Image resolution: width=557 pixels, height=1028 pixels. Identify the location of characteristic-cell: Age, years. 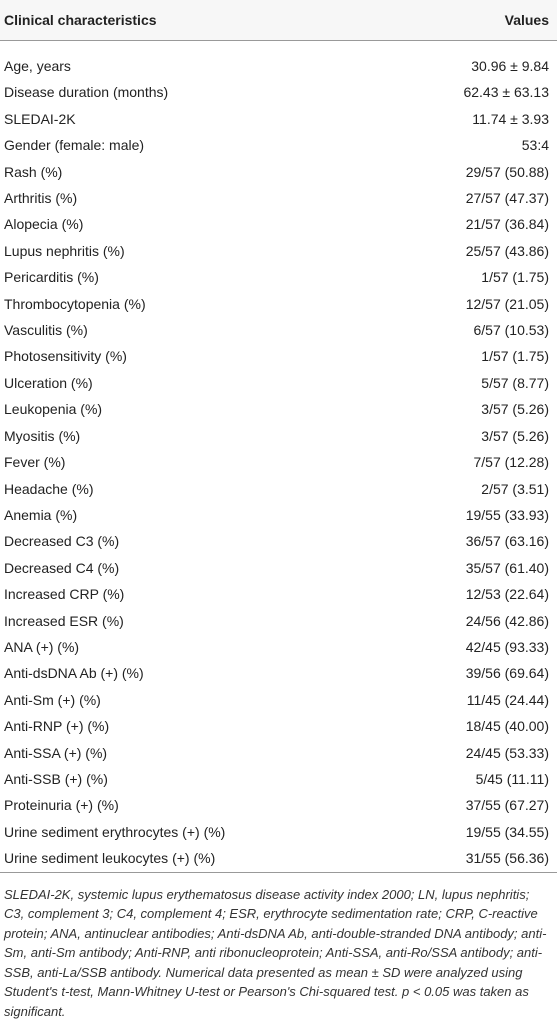
(37, 66).